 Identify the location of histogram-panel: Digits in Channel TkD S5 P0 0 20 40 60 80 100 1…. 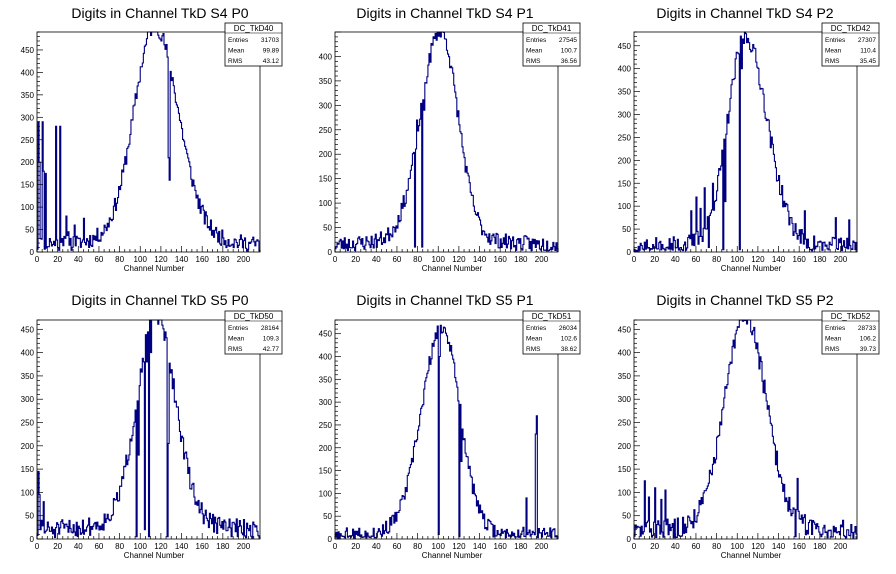
(152, 426).